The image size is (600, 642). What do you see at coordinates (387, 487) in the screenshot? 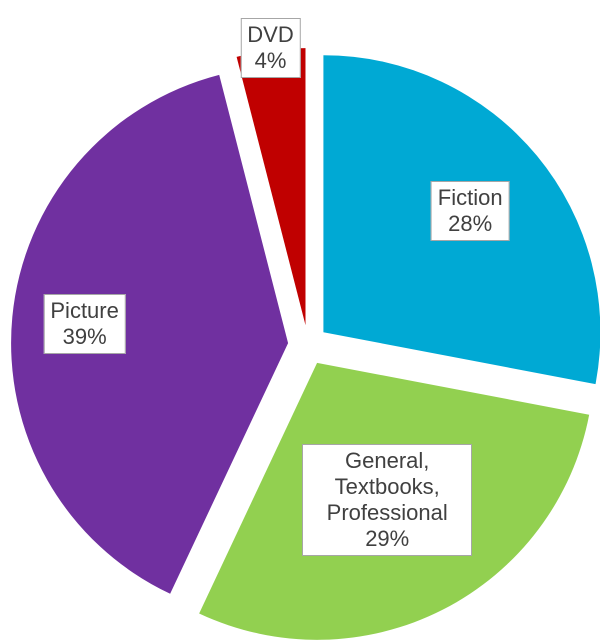
I see `category-label: General, Textbooks, Professional` at bounding box center [387, 487].